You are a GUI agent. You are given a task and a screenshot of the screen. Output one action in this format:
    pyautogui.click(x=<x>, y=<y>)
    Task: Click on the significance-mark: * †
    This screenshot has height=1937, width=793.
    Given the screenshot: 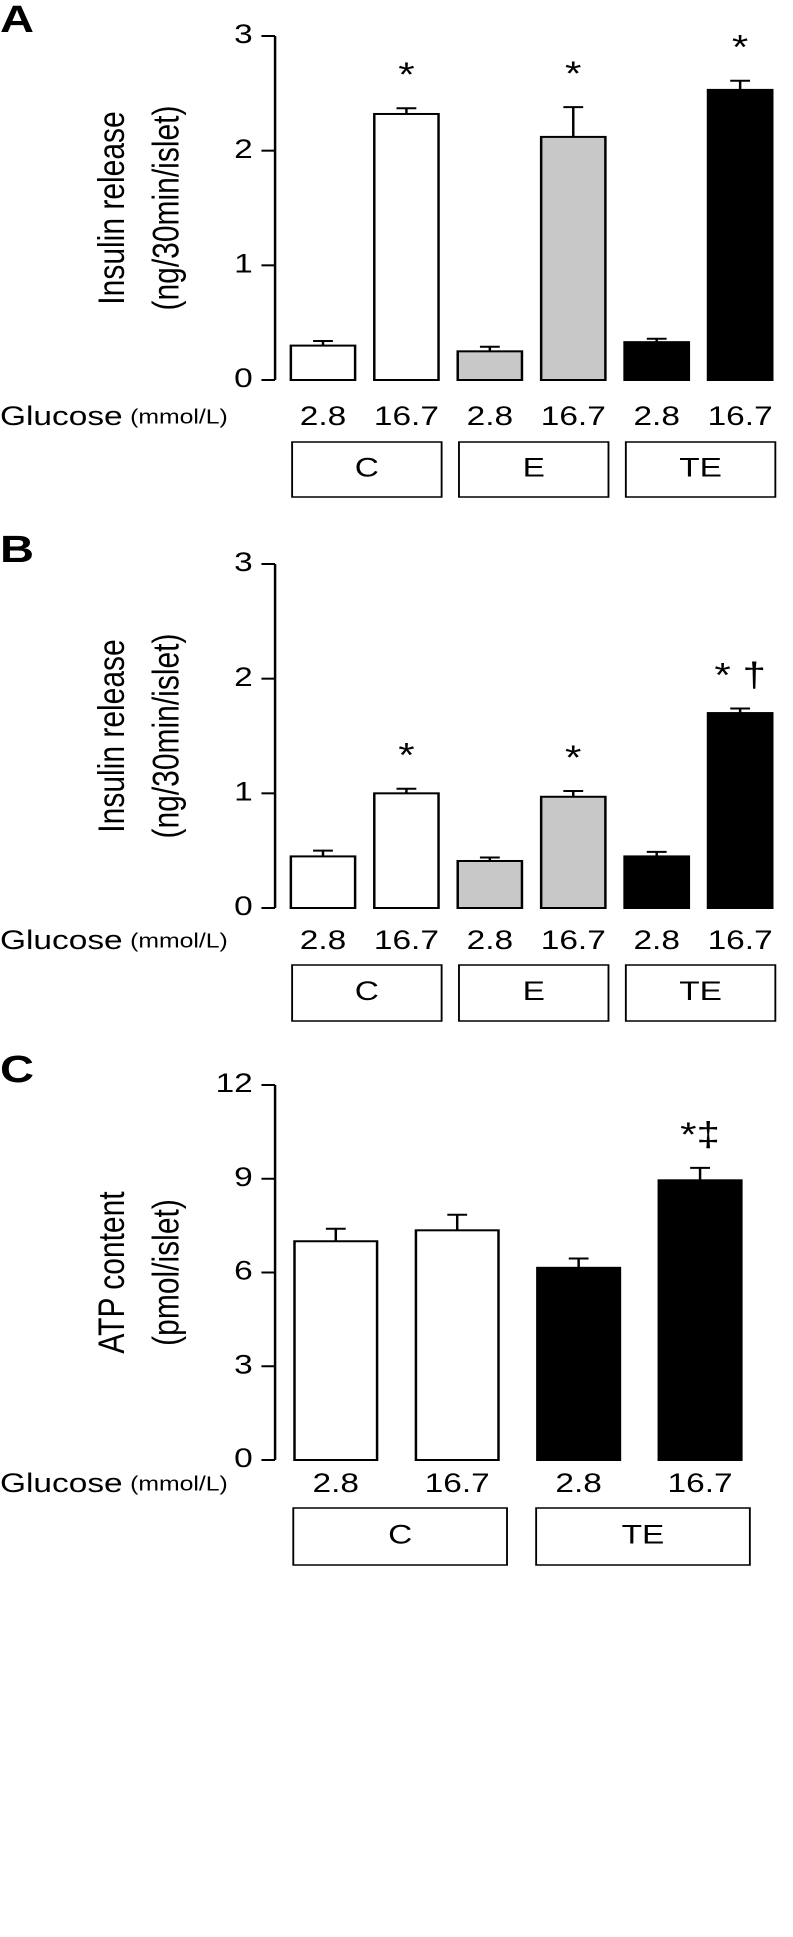 What is the action you would take?
    pyautogui.click(x=740, y=675)
    